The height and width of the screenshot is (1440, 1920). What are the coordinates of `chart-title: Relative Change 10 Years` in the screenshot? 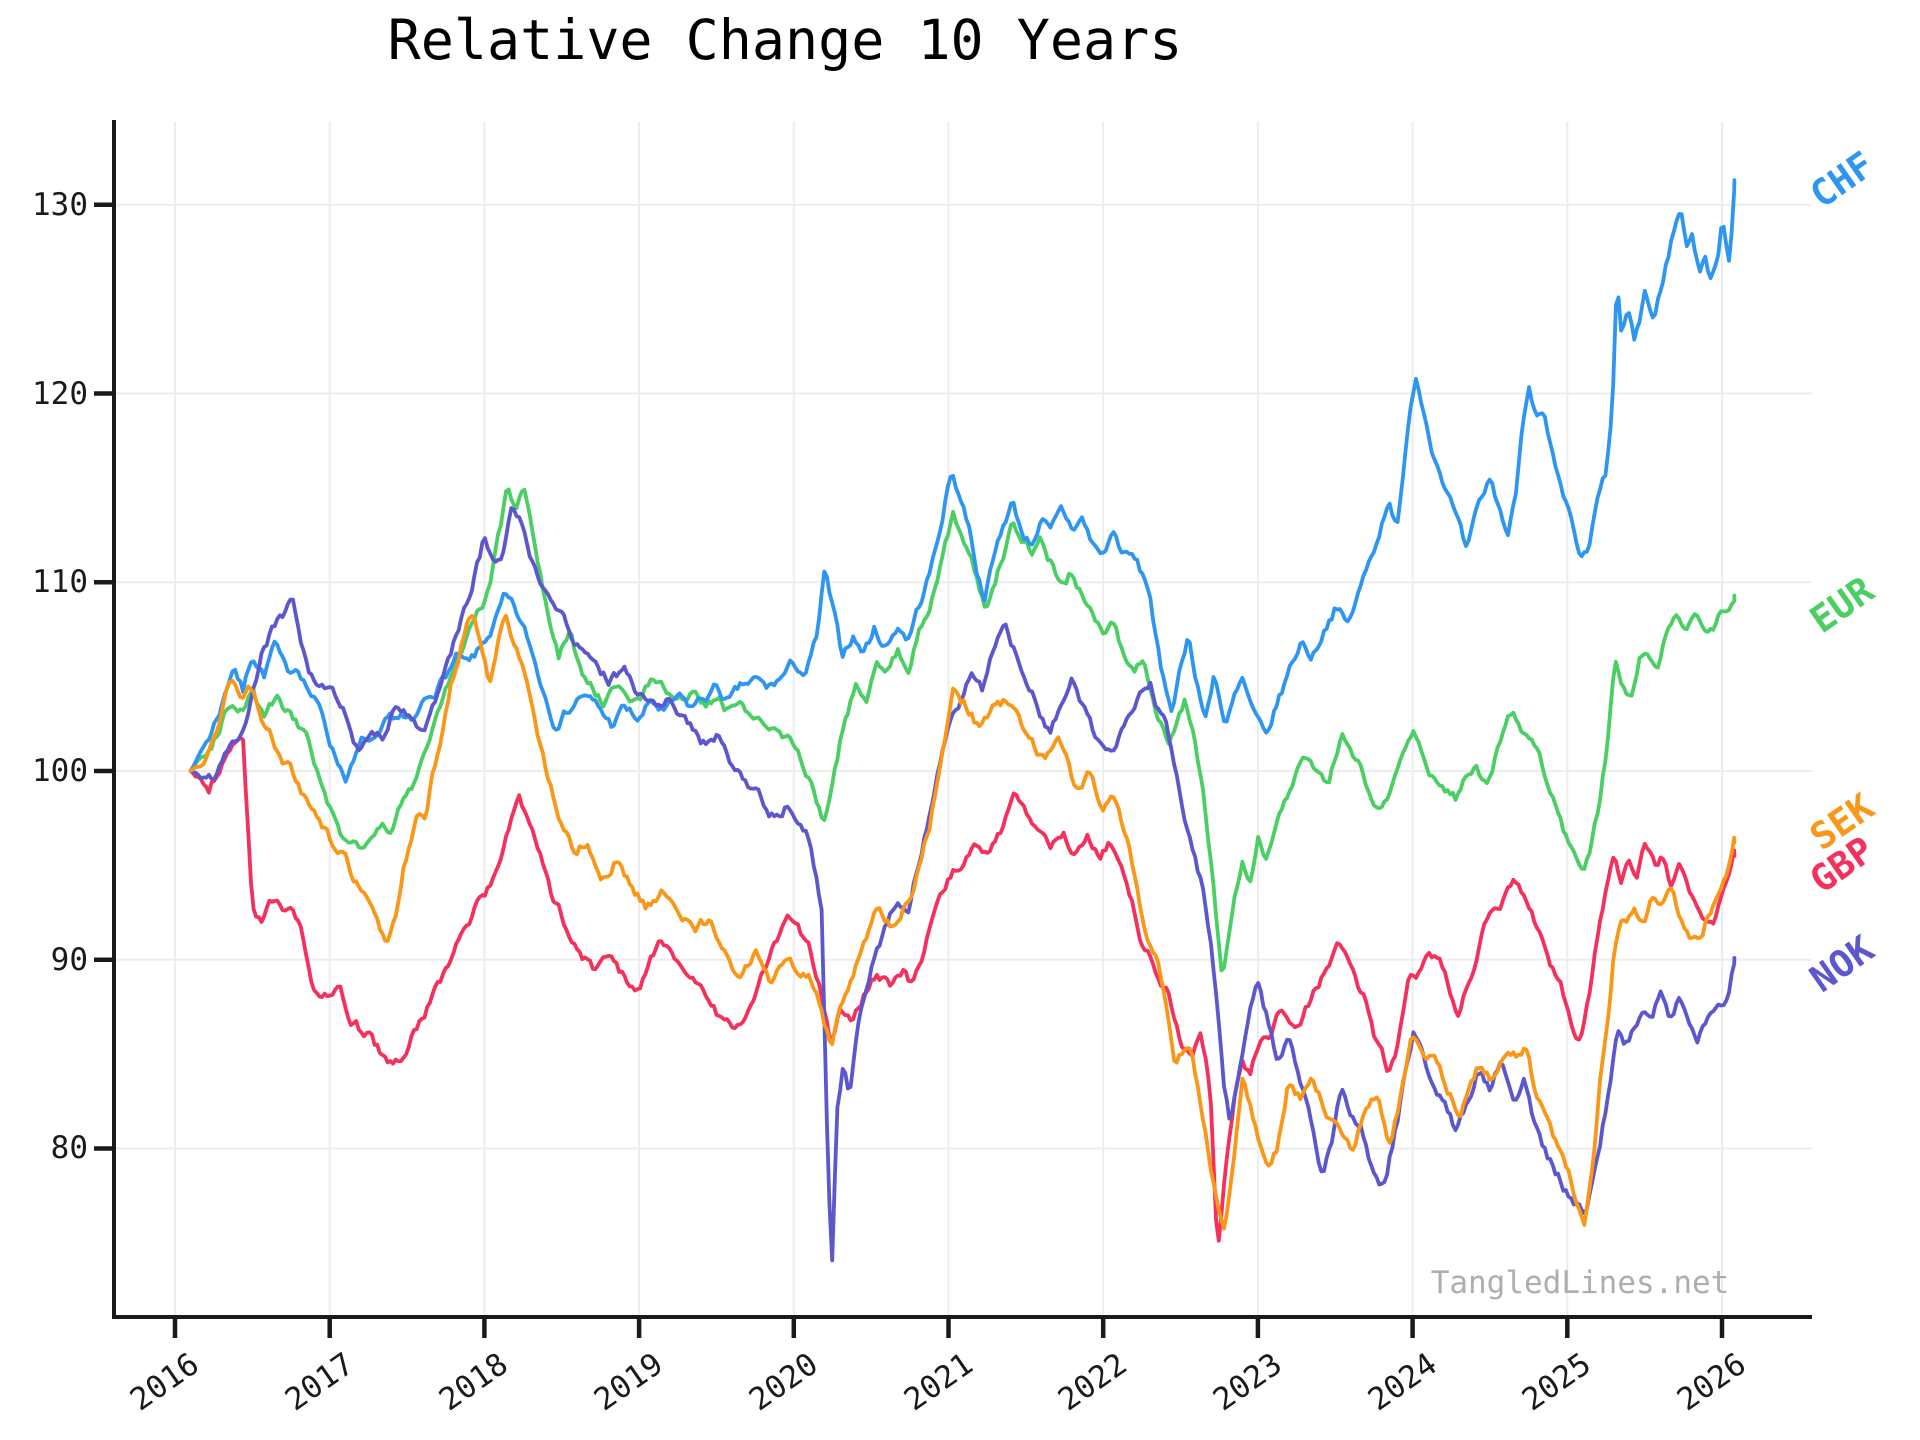 It's located at (785, 40).